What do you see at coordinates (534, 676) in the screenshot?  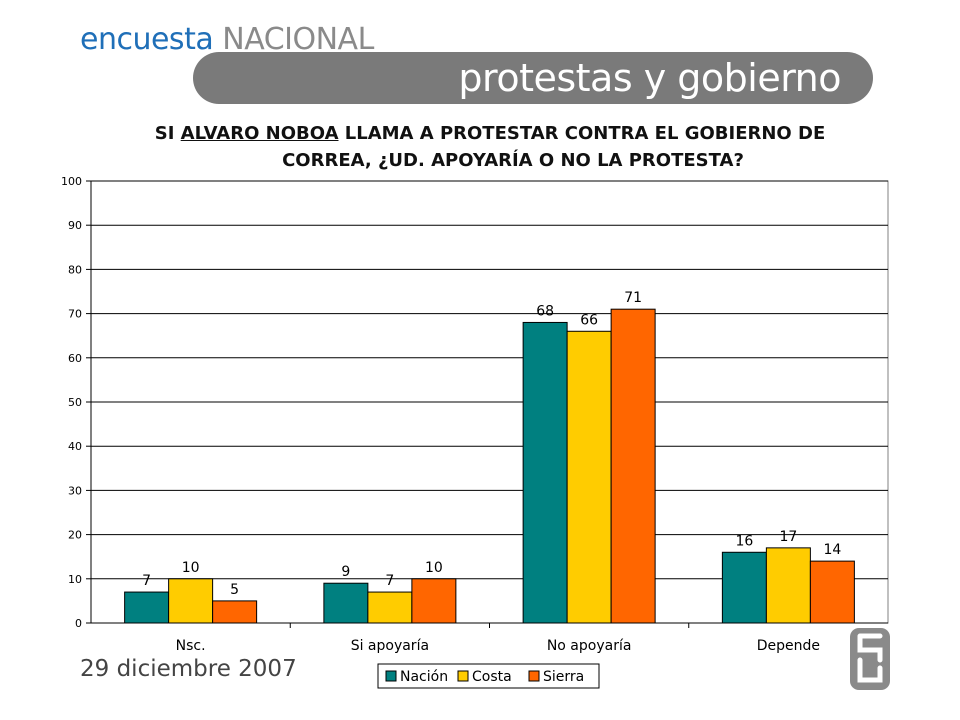 I see `legend-swatch-sierra` at bounding box center [534, 676].